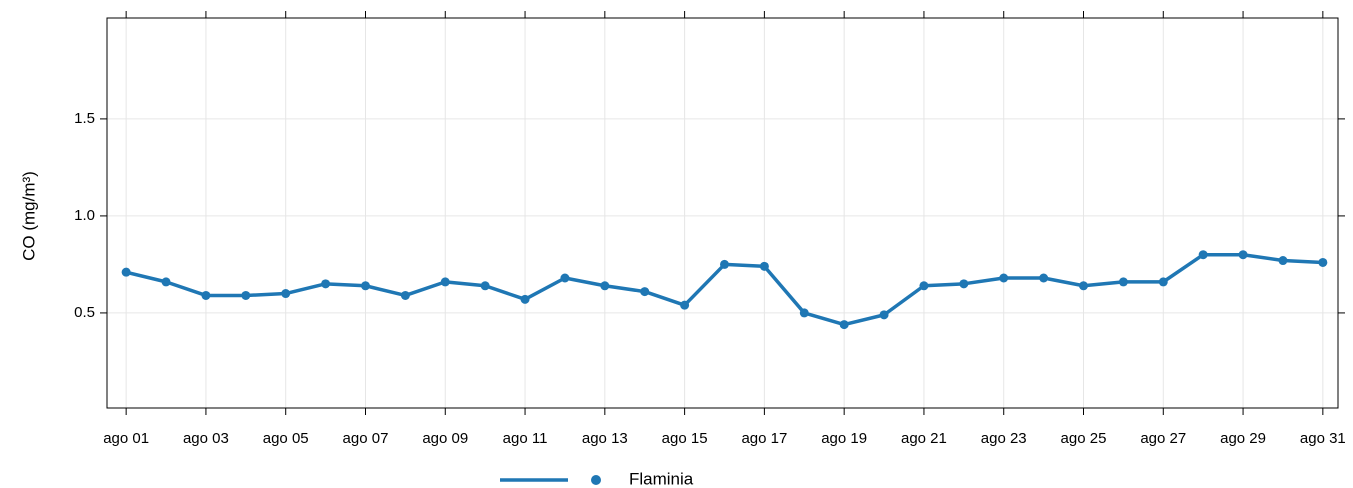 Image resolution: width=1353 pixels, height=488 pixels. I want to click on x-tick-label: ago 11, so click(525, 438).